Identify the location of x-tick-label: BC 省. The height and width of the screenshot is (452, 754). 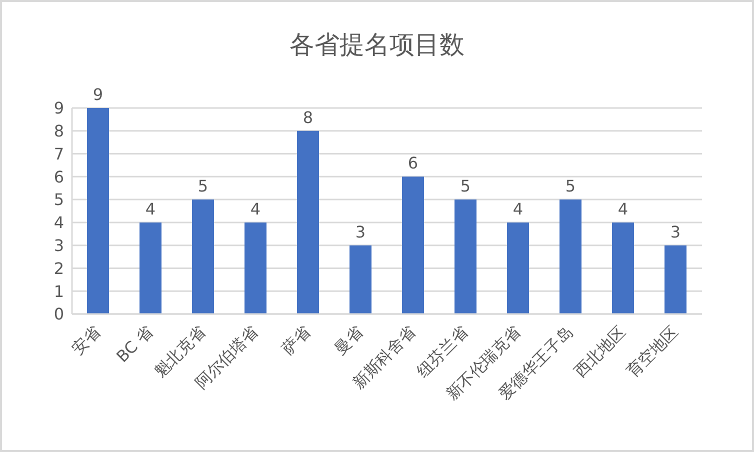
(134, 344).